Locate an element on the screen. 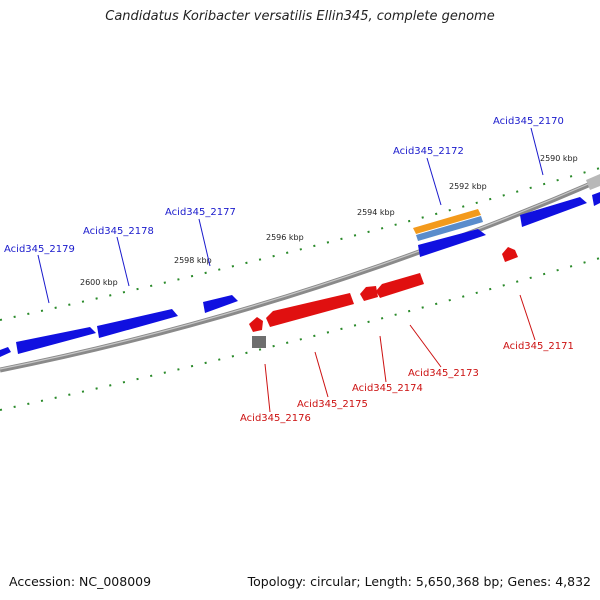 The height and width of the screenshot is (600, 600). scale-label-2600: 2600 kbp is located at coordinates (99, 282).